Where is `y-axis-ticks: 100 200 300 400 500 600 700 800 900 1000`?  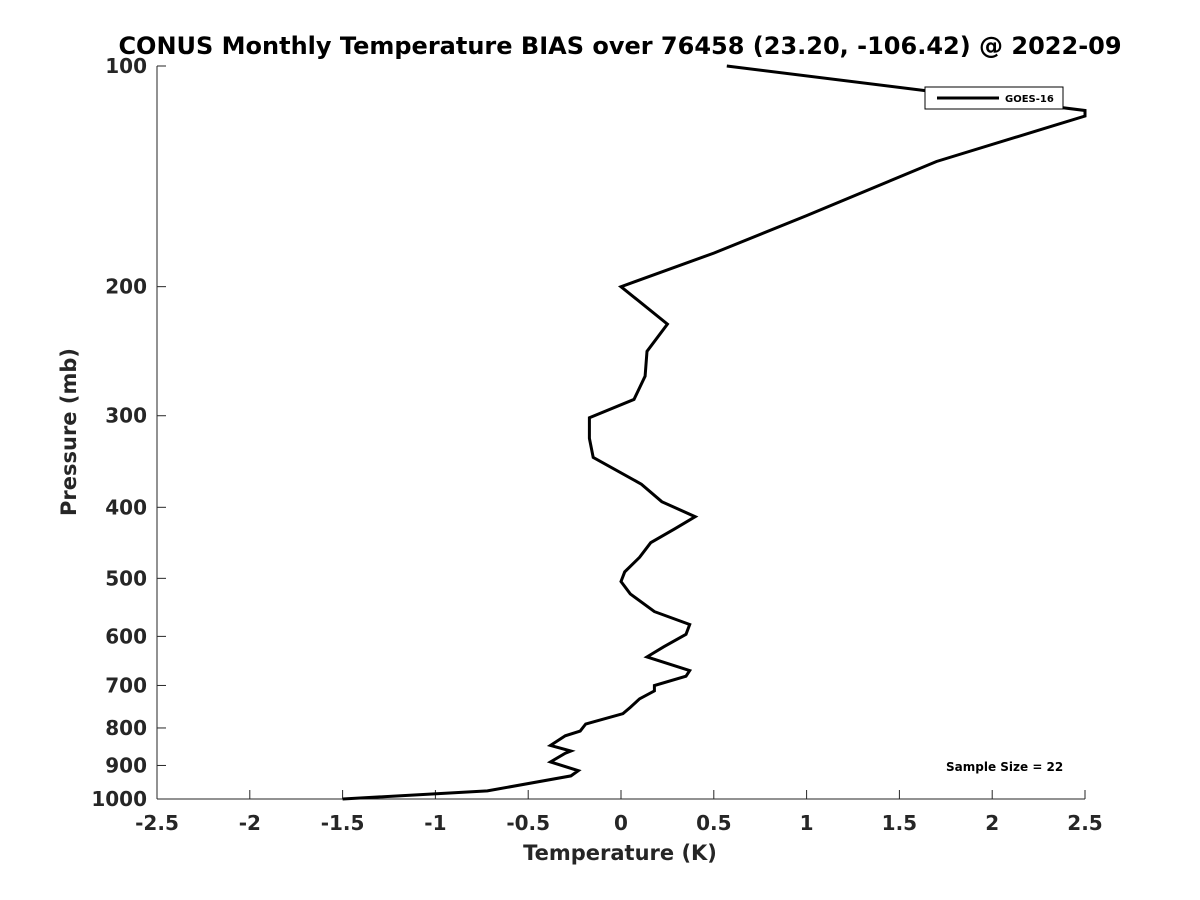 y-axis-ticks: 100 200 300 400 500 600 700 800 900 1000 is located at coordinates (128, 432).